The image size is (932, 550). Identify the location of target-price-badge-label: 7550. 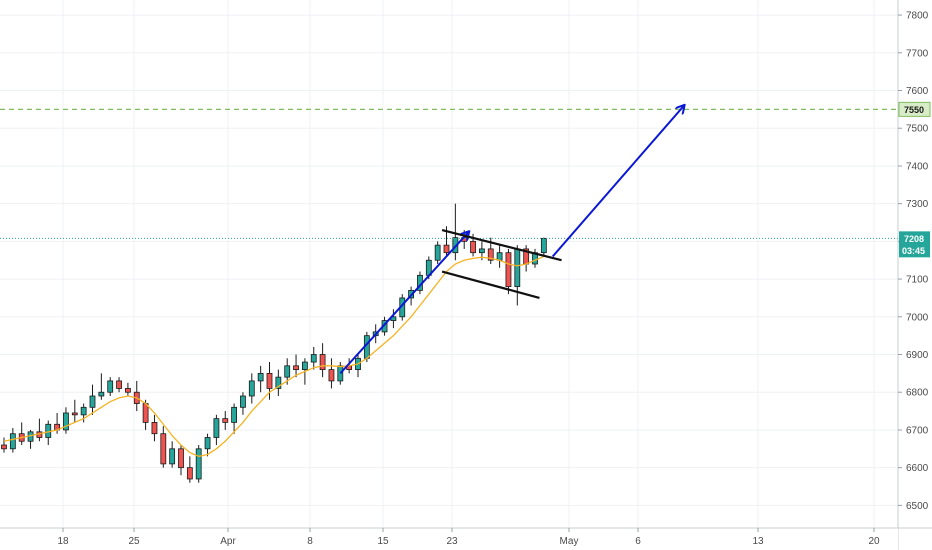
(914, 110).